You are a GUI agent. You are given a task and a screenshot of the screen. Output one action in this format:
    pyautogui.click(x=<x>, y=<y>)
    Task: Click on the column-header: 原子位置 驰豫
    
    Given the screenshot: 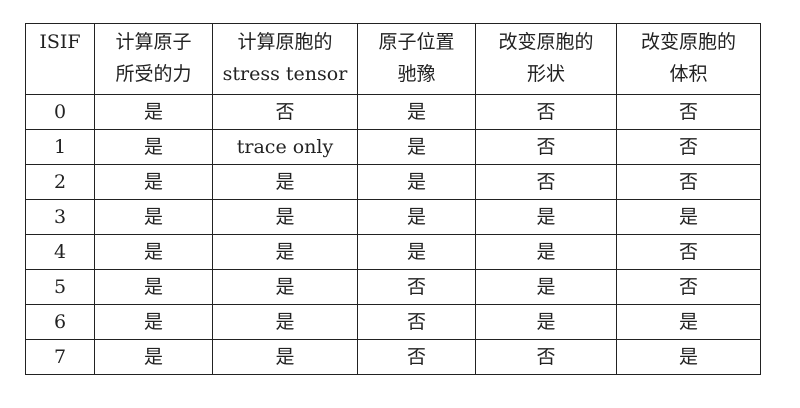 What is the action you would take?
    pyautogui.click(x=416, y=59)
    